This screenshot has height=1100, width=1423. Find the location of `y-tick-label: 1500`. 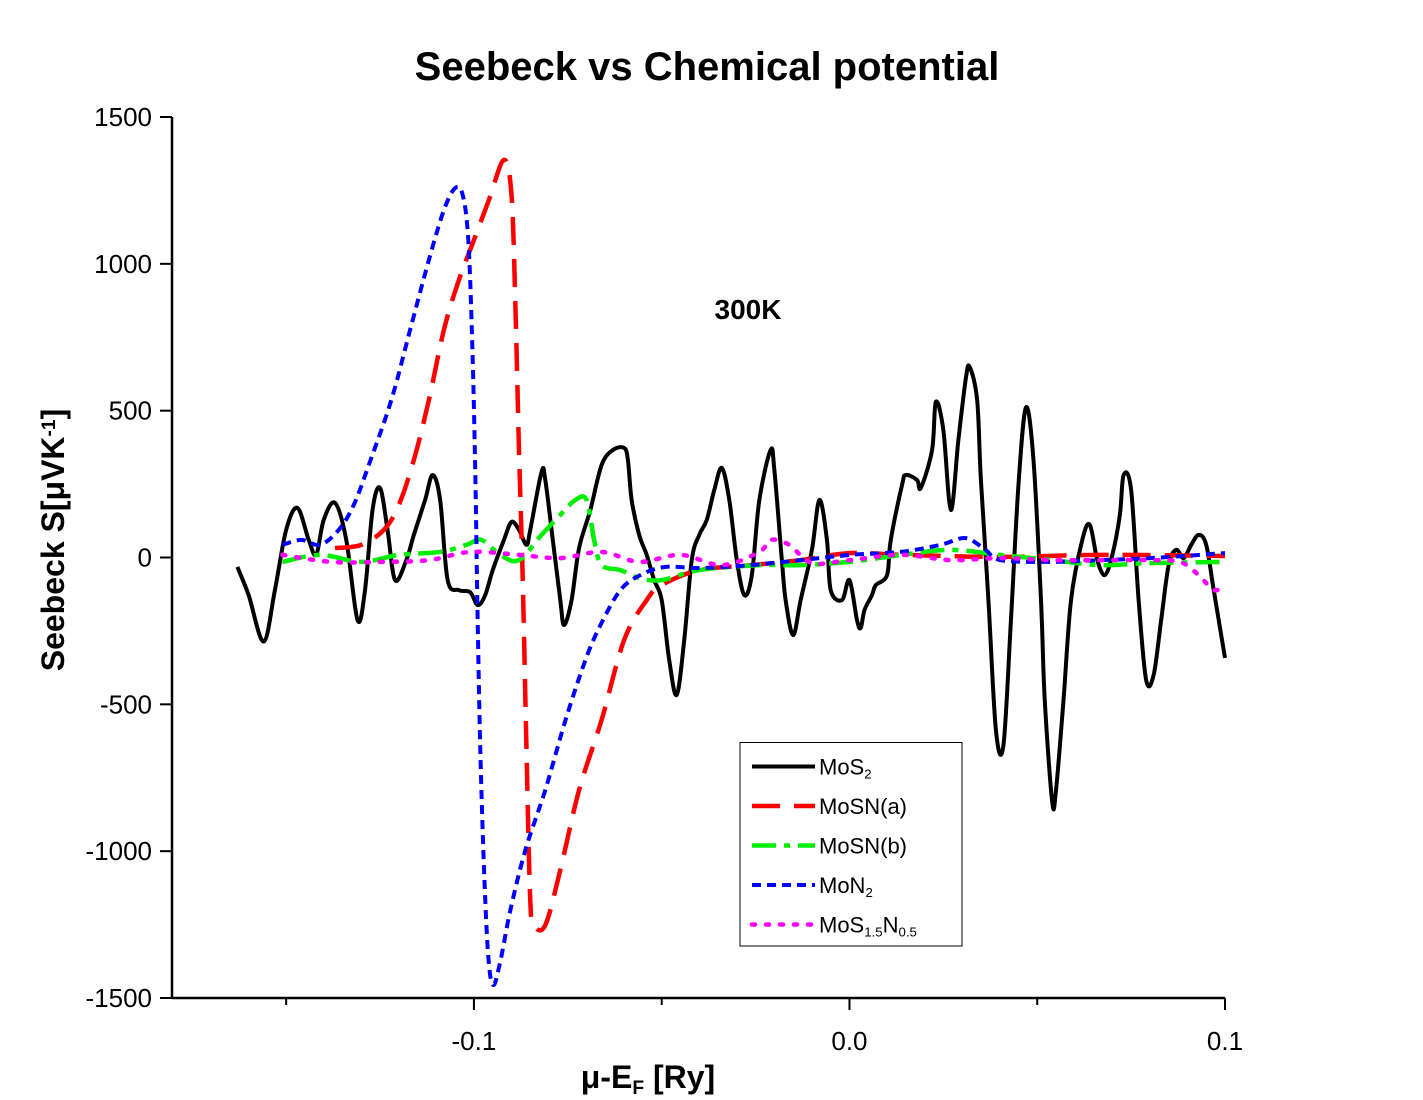

y-tick-label: 1500 is located at coordinates (123, 117).